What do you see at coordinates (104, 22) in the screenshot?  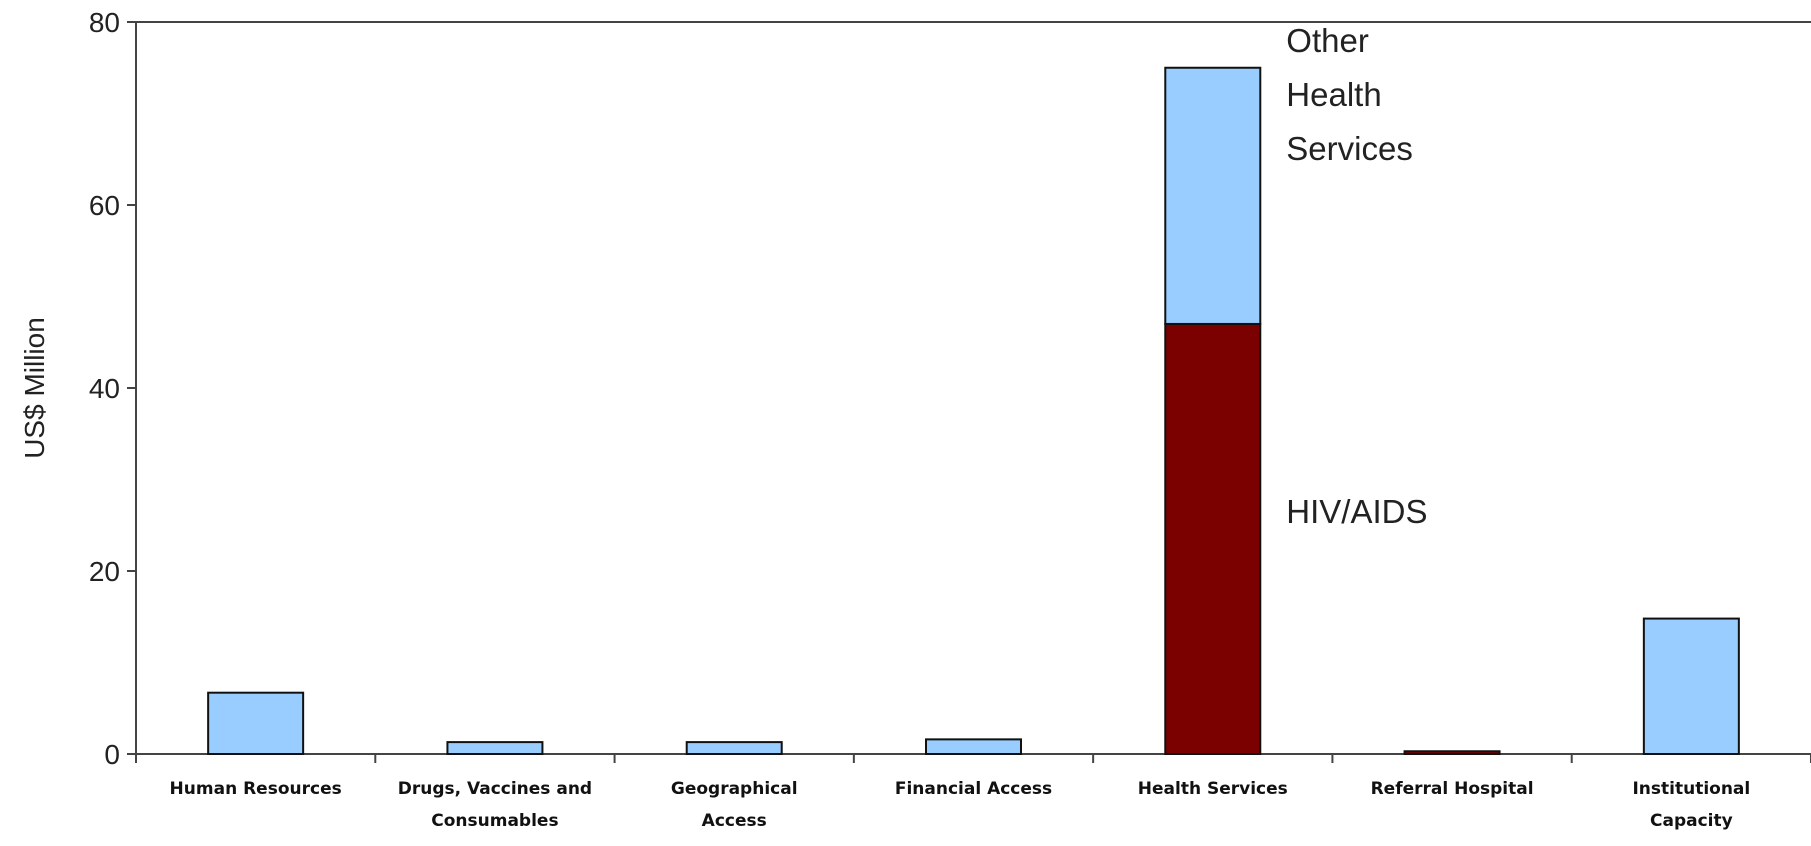 I see `y-tick-label: 80` at bounding box center [104, 22].